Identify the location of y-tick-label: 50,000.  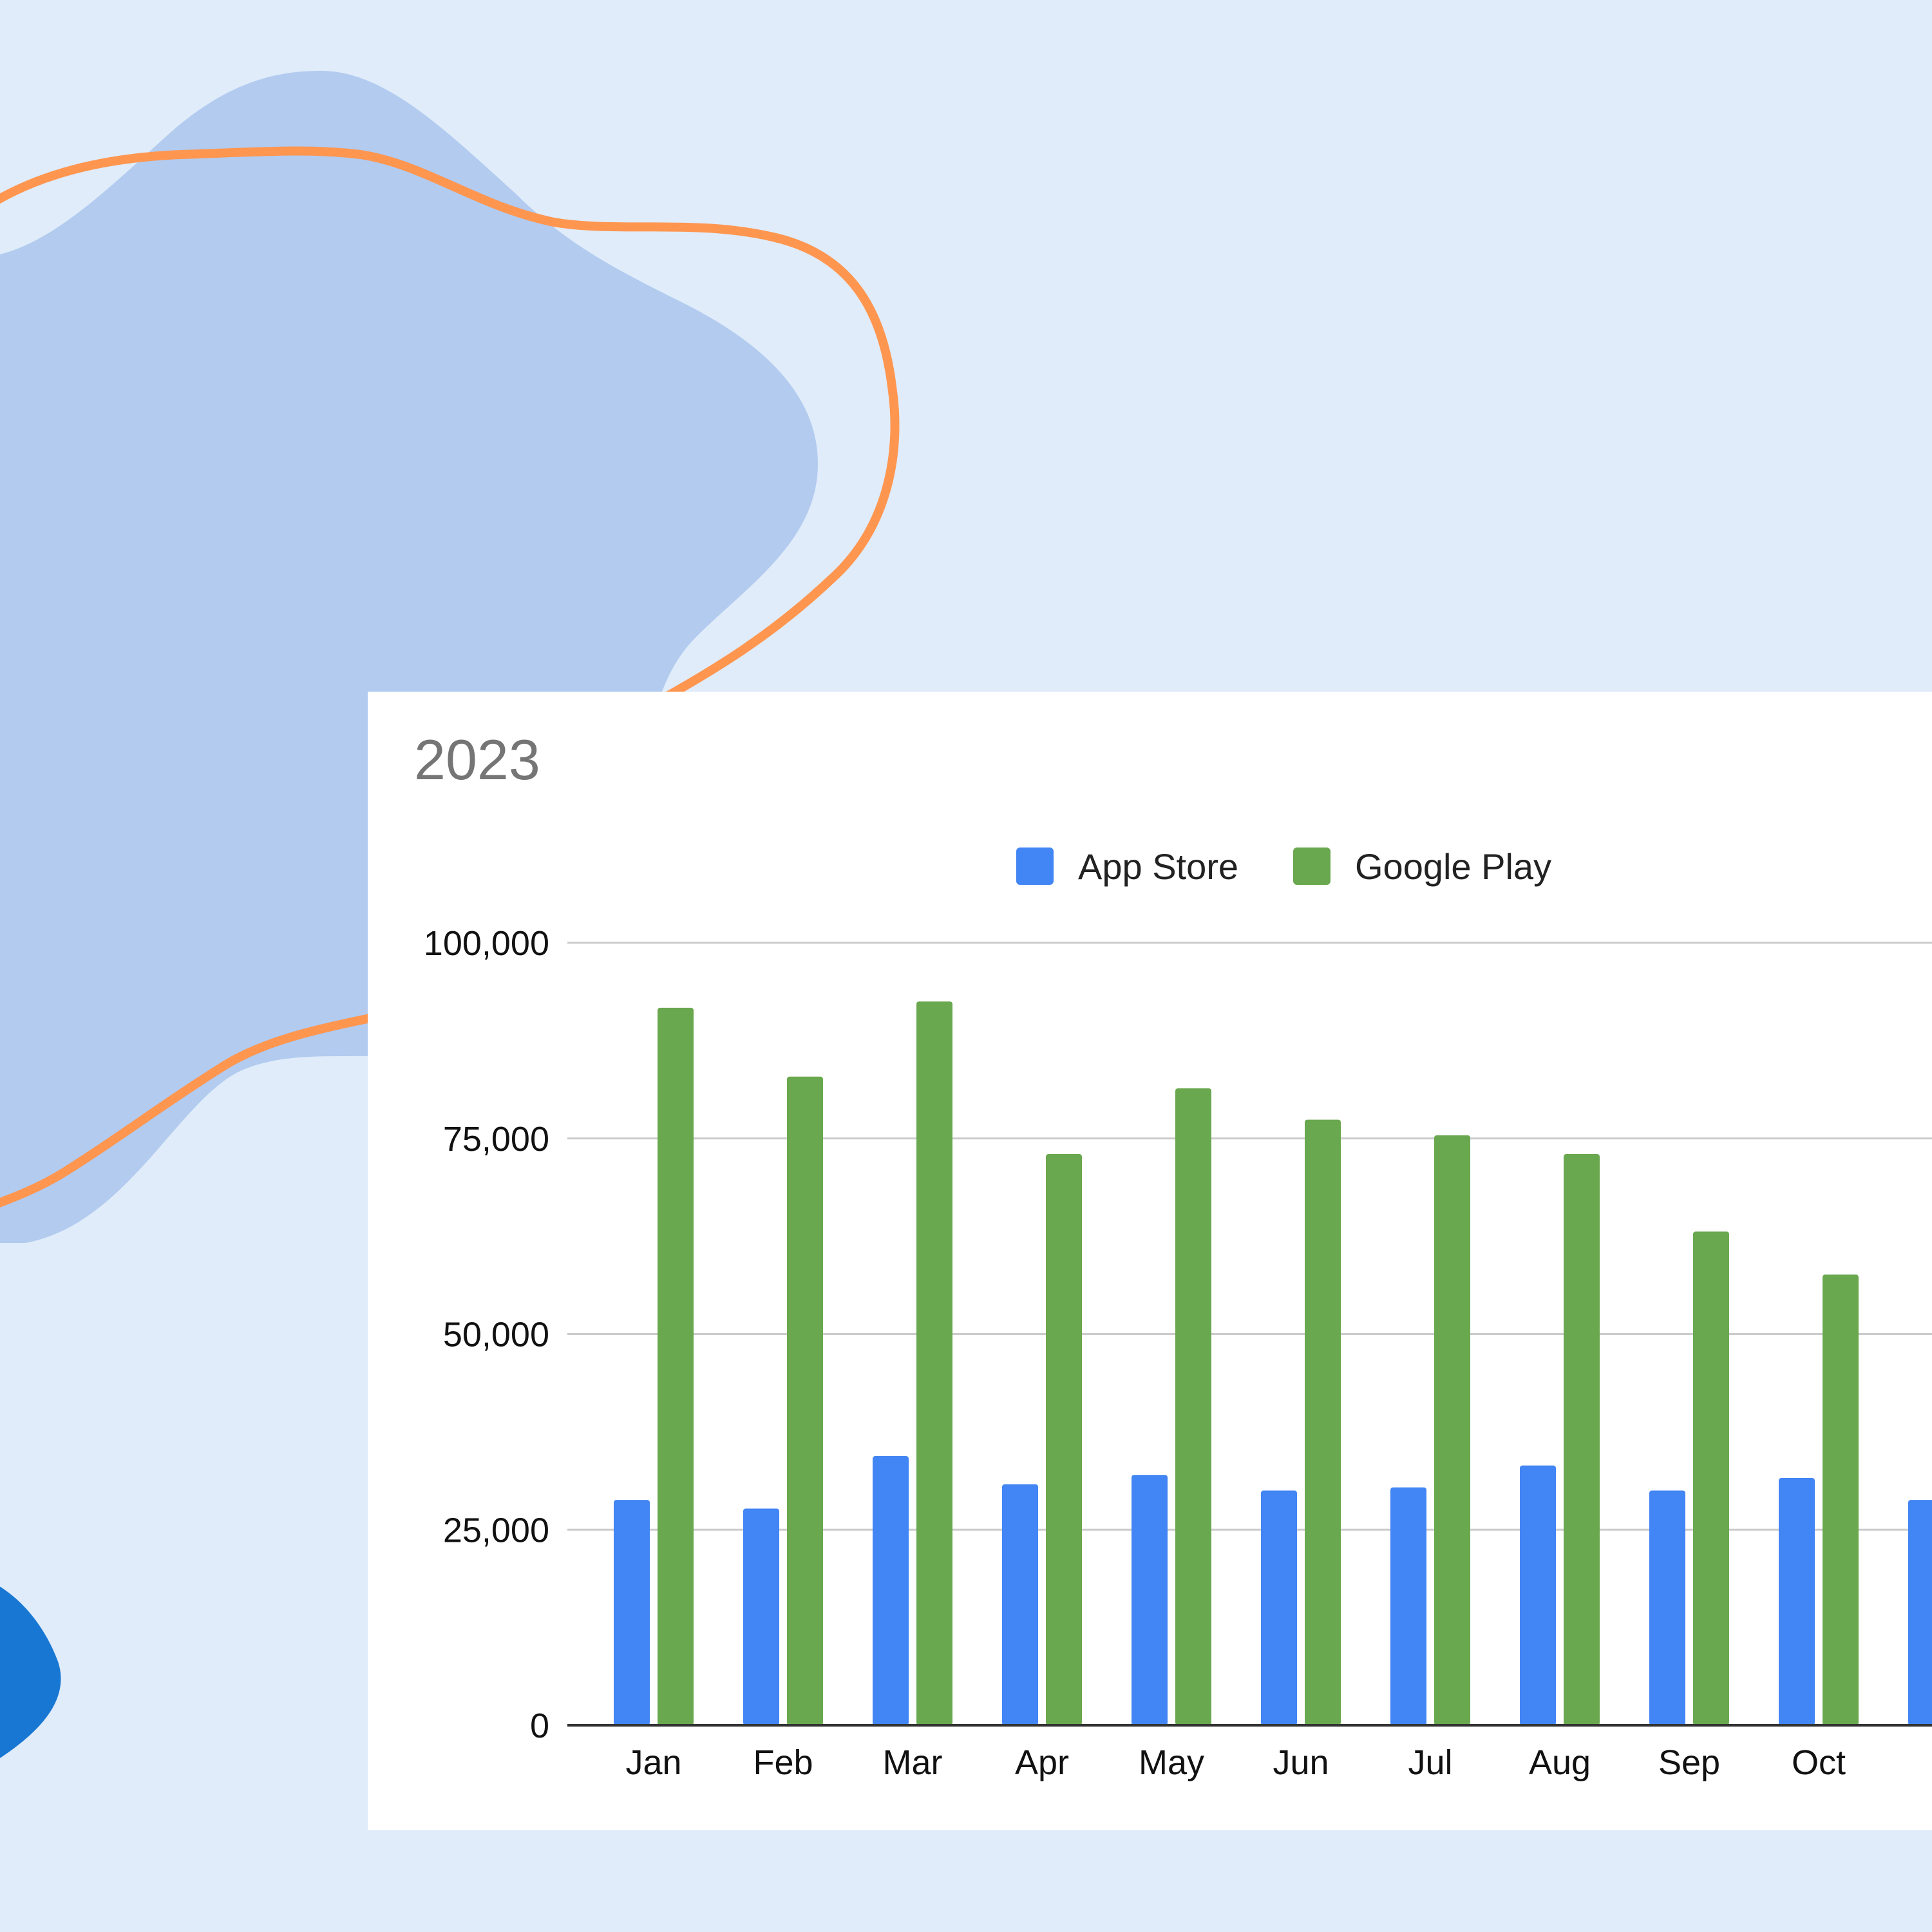
(496, 1335).